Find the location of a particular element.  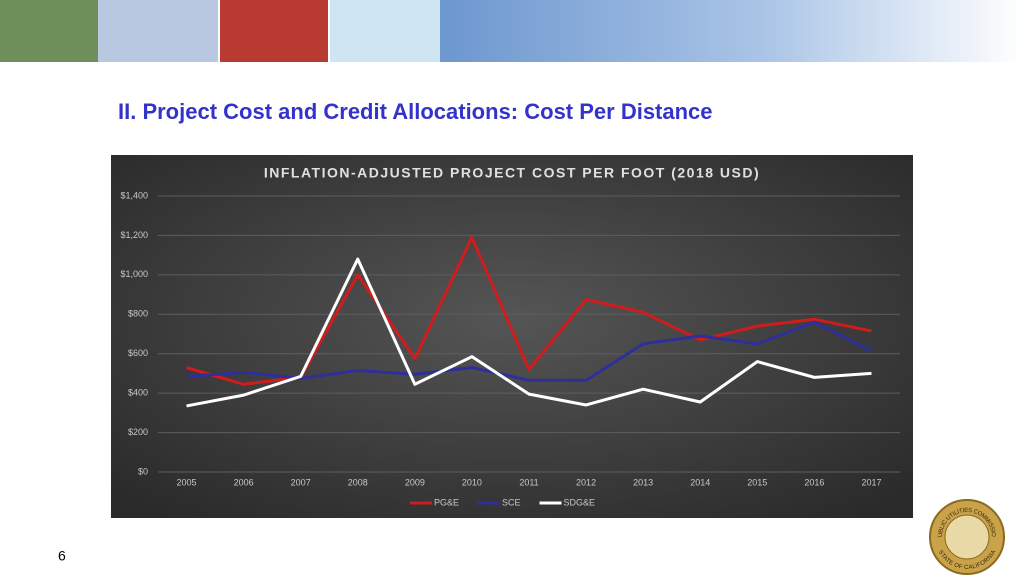

x-tick-label: 2010 is located at coordinates (472, 482).